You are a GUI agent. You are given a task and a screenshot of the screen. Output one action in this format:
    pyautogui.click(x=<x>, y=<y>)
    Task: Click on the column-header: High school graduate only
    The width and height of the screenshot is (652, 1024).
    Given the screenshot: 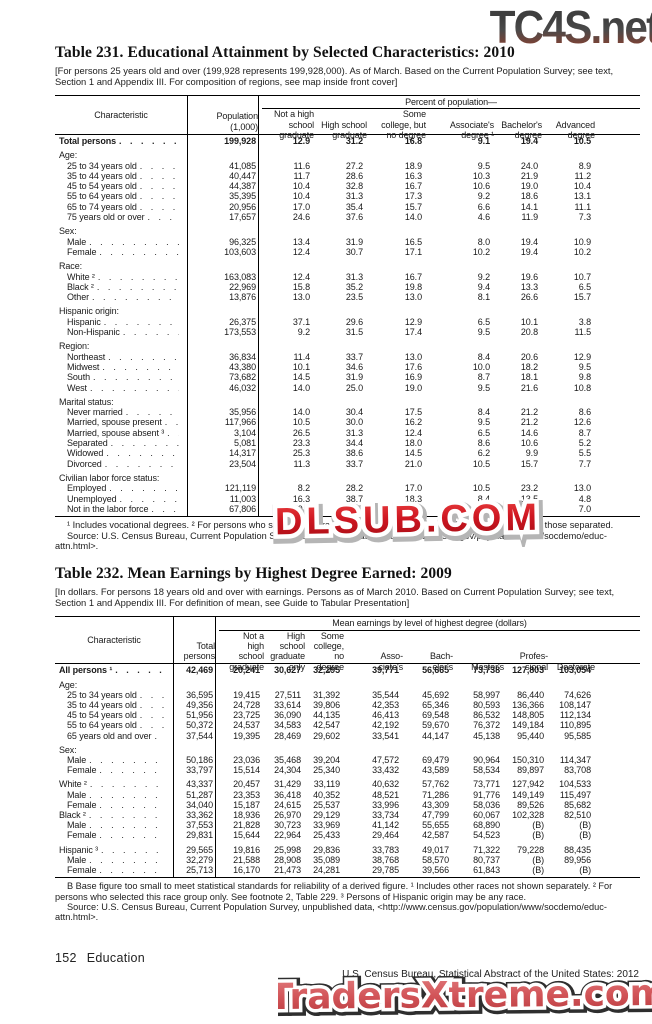 What is the action you would take?
    pyautogui.click(x=287, y=651)
    